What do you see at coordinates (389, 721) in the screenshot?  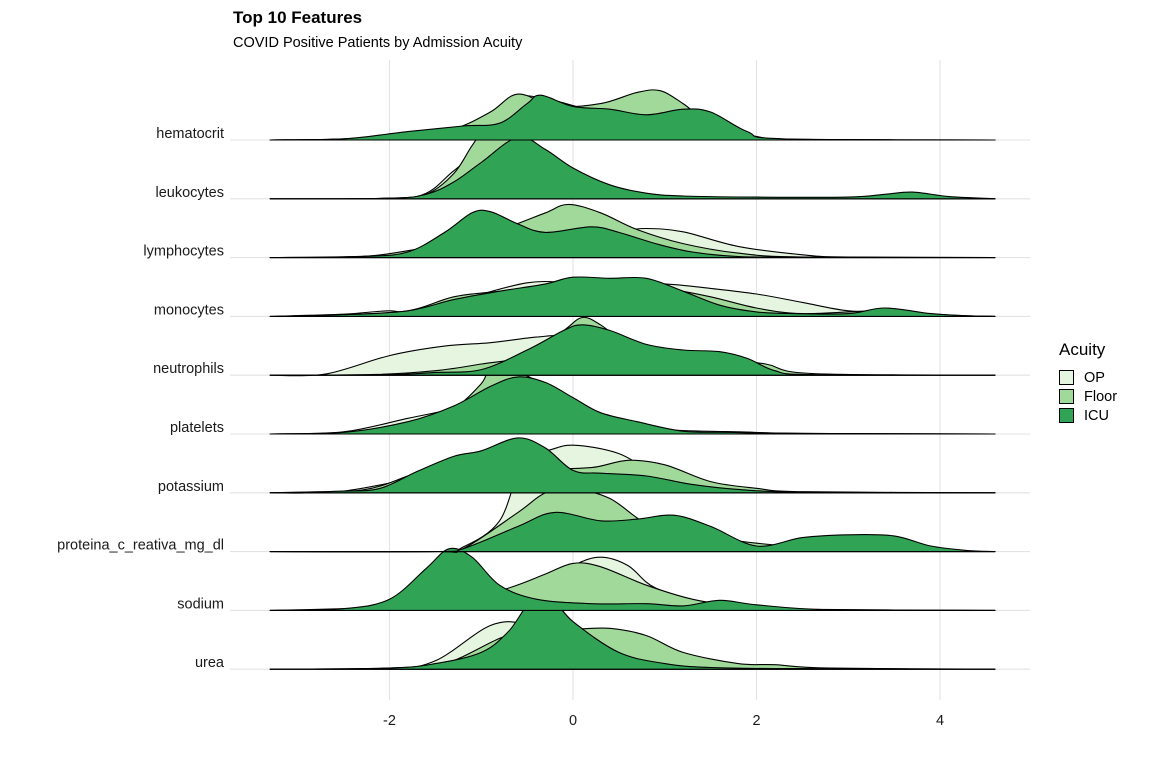 I see `x-tick-label: -2` at bounding box center [389, 721].